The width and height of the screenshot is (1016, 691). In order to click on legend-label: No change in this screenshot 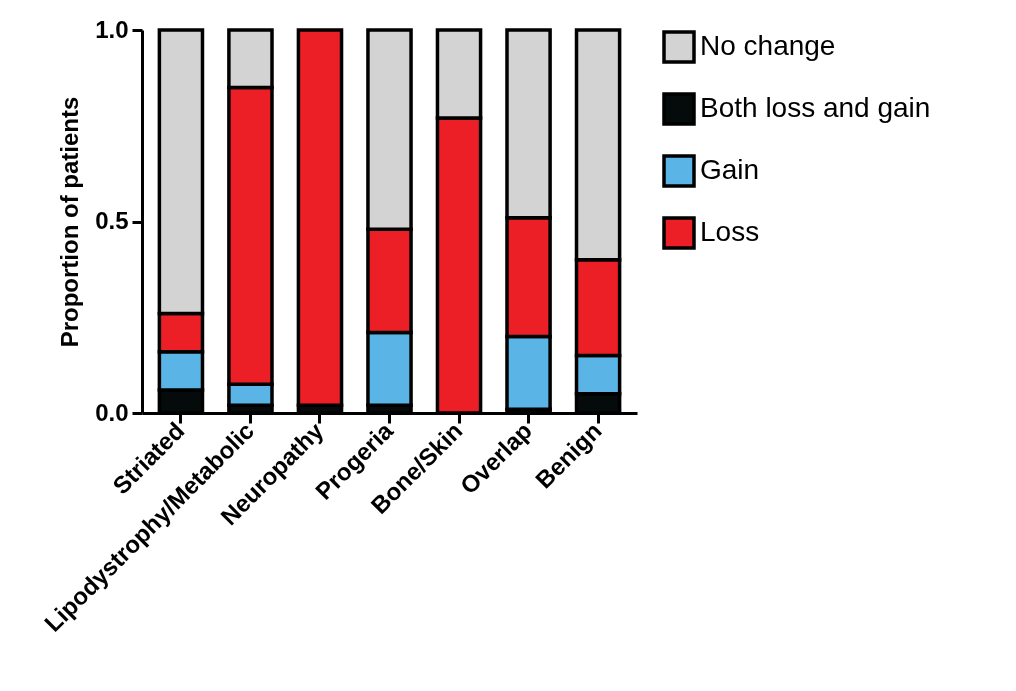, I will do `click(768, 45)`.